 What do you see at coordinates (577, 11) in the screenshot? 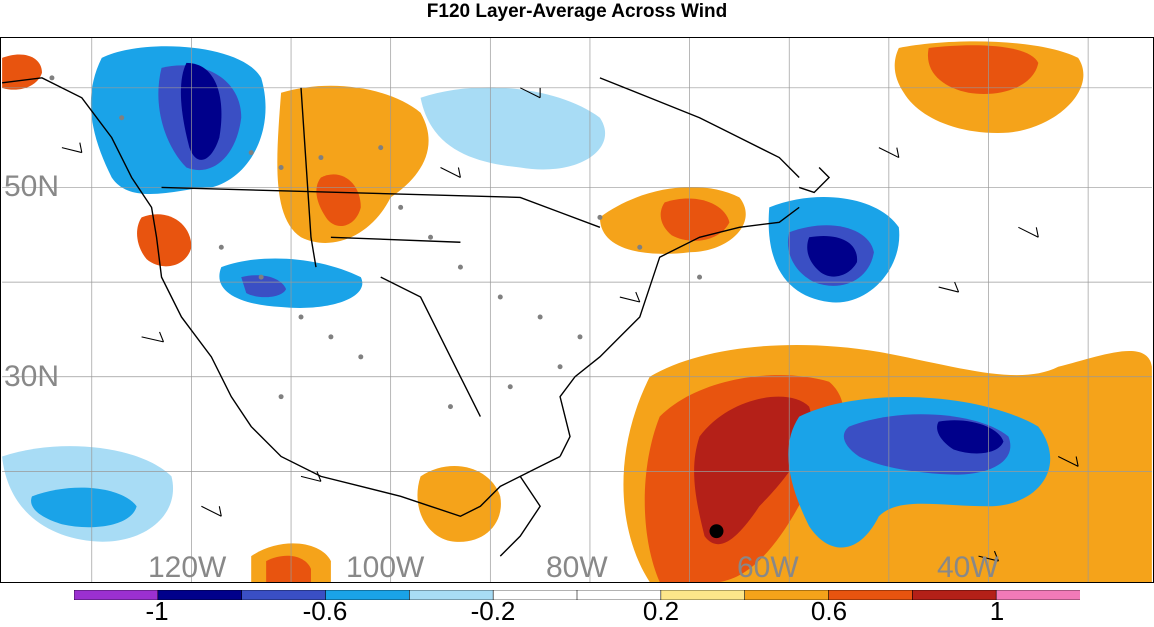
I see `map-title: F120 Layer-Average Across Wind` at bounding box center [577, 11].